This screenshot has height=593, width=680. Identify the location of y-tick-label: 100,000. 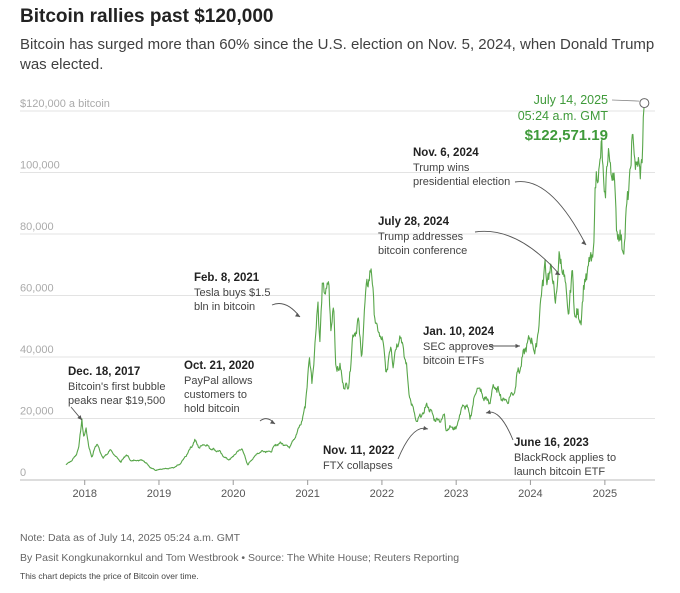
(40, 166).